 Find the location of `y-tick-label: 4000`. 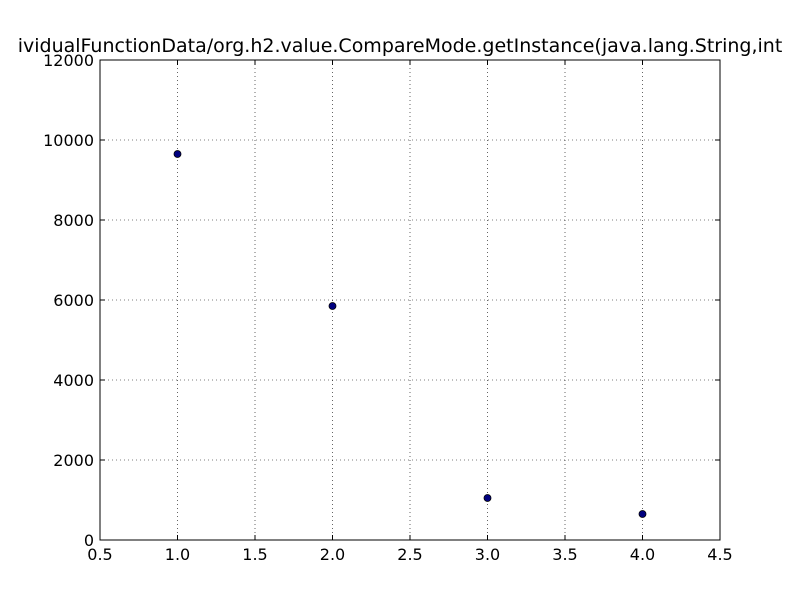

y-tick-label: 4000 is located at coordinates (73, 380).